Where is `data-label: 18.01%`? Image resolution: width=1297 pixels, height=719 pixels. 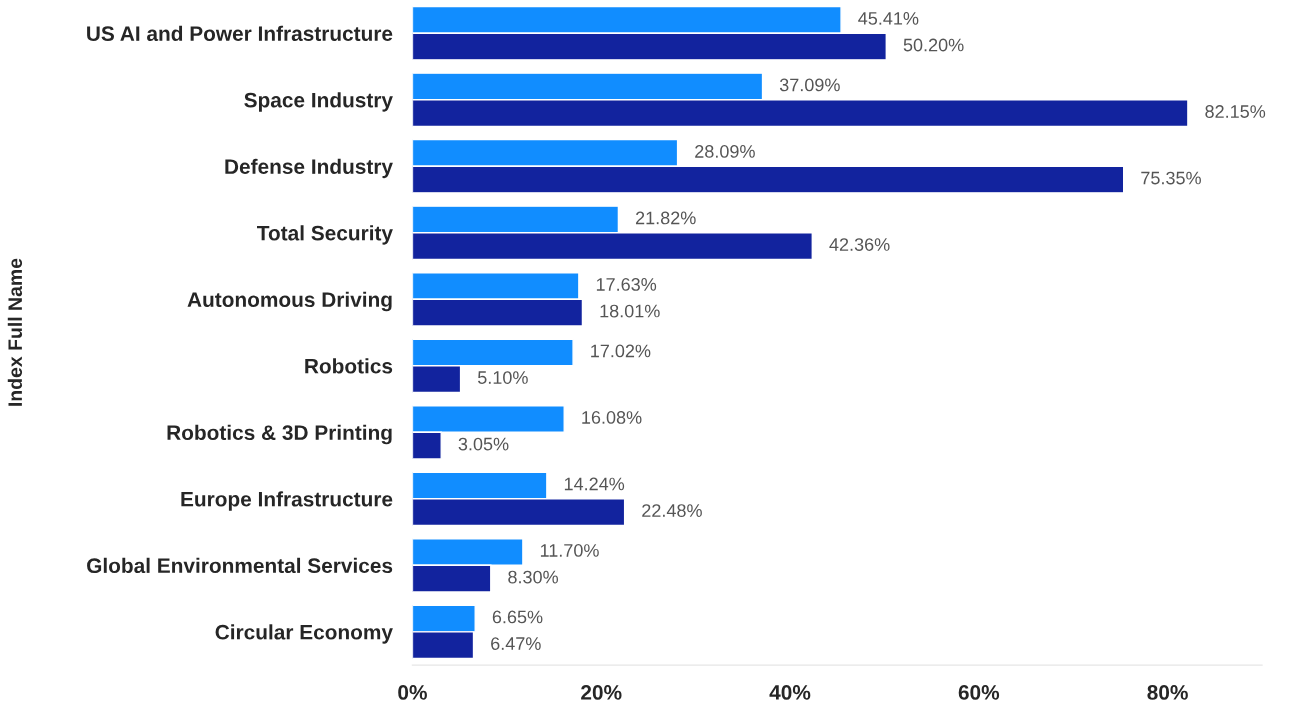 data-label: 18.01% is located at coordinates (630, 311).